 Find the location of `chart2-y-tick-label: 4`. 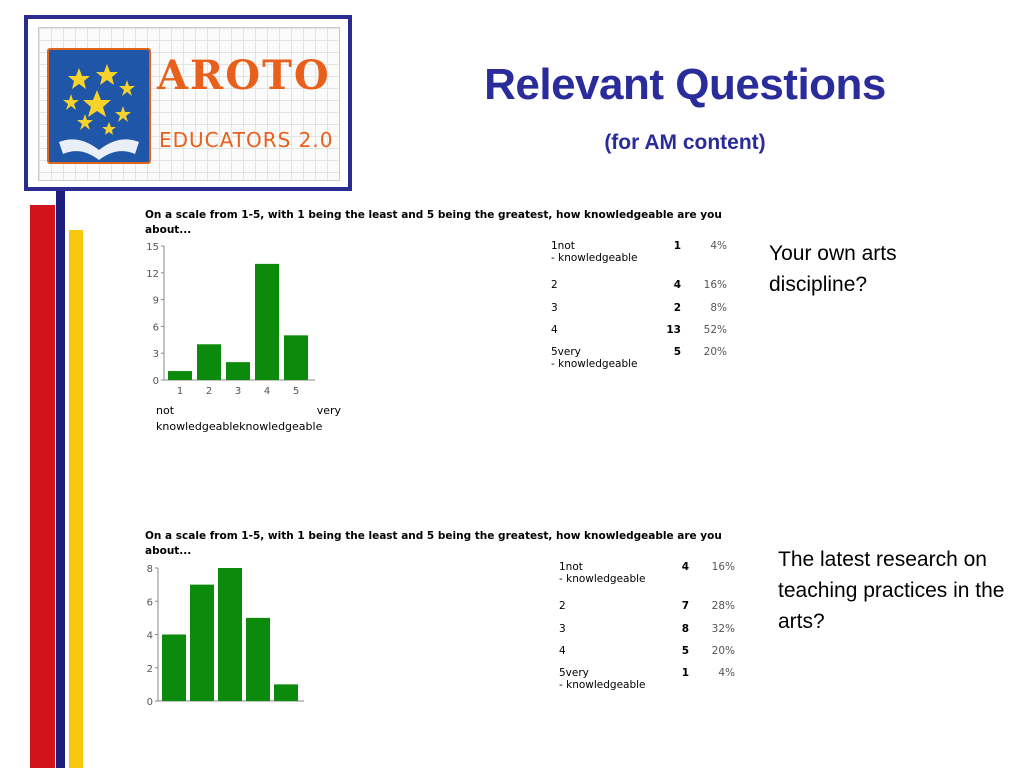

chart2-y-tick-label: 4 is located at coordinates (150, 636).